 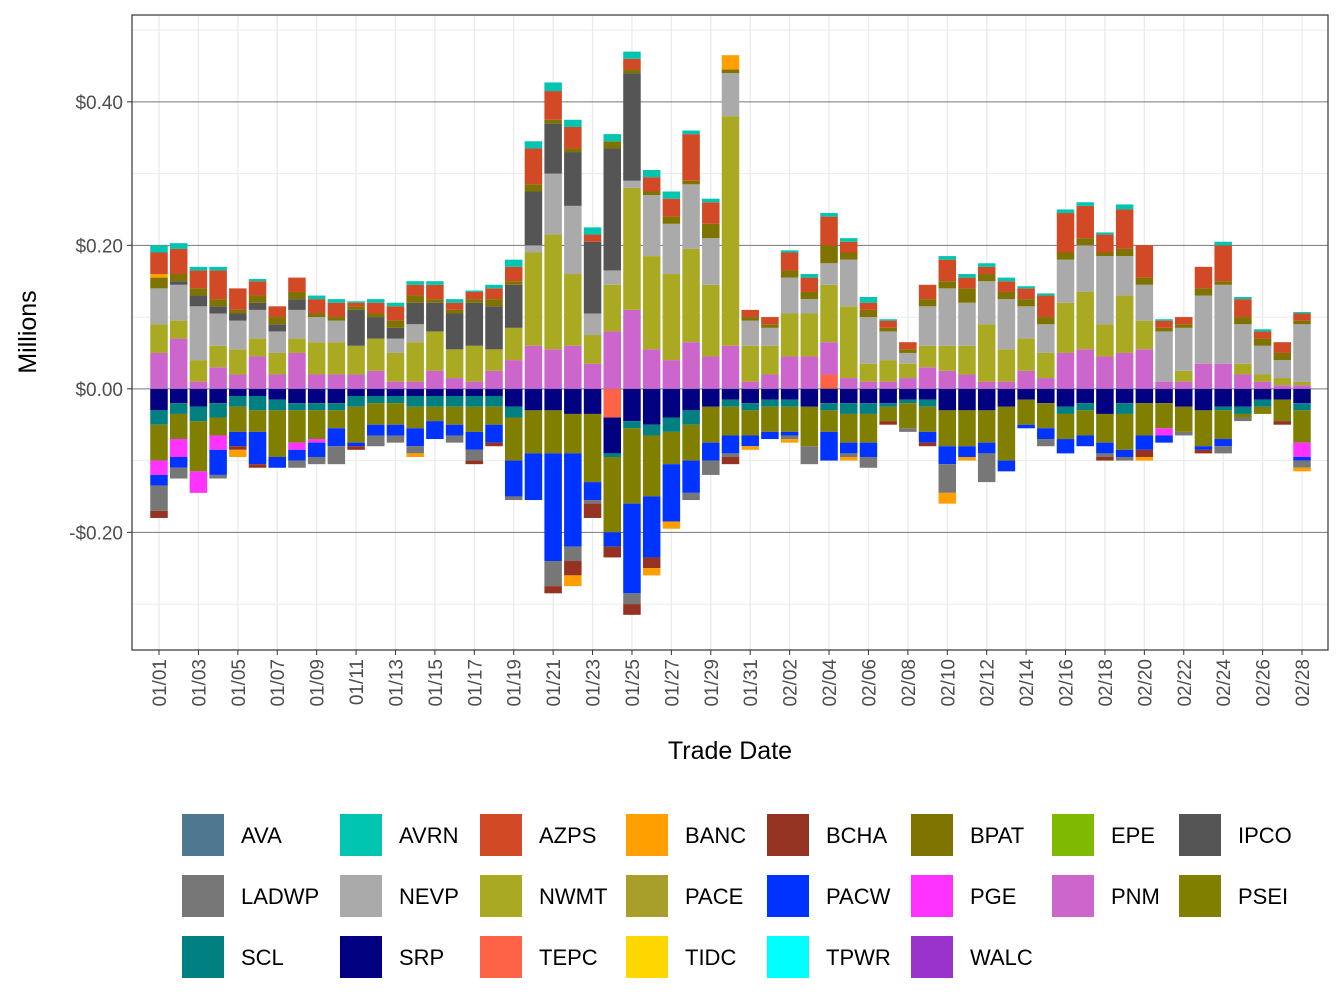 What do you see at coordinates (594, 683) in the screenshot?
I see `x-tick-label: 01/23` at bounding box center [594, 683].